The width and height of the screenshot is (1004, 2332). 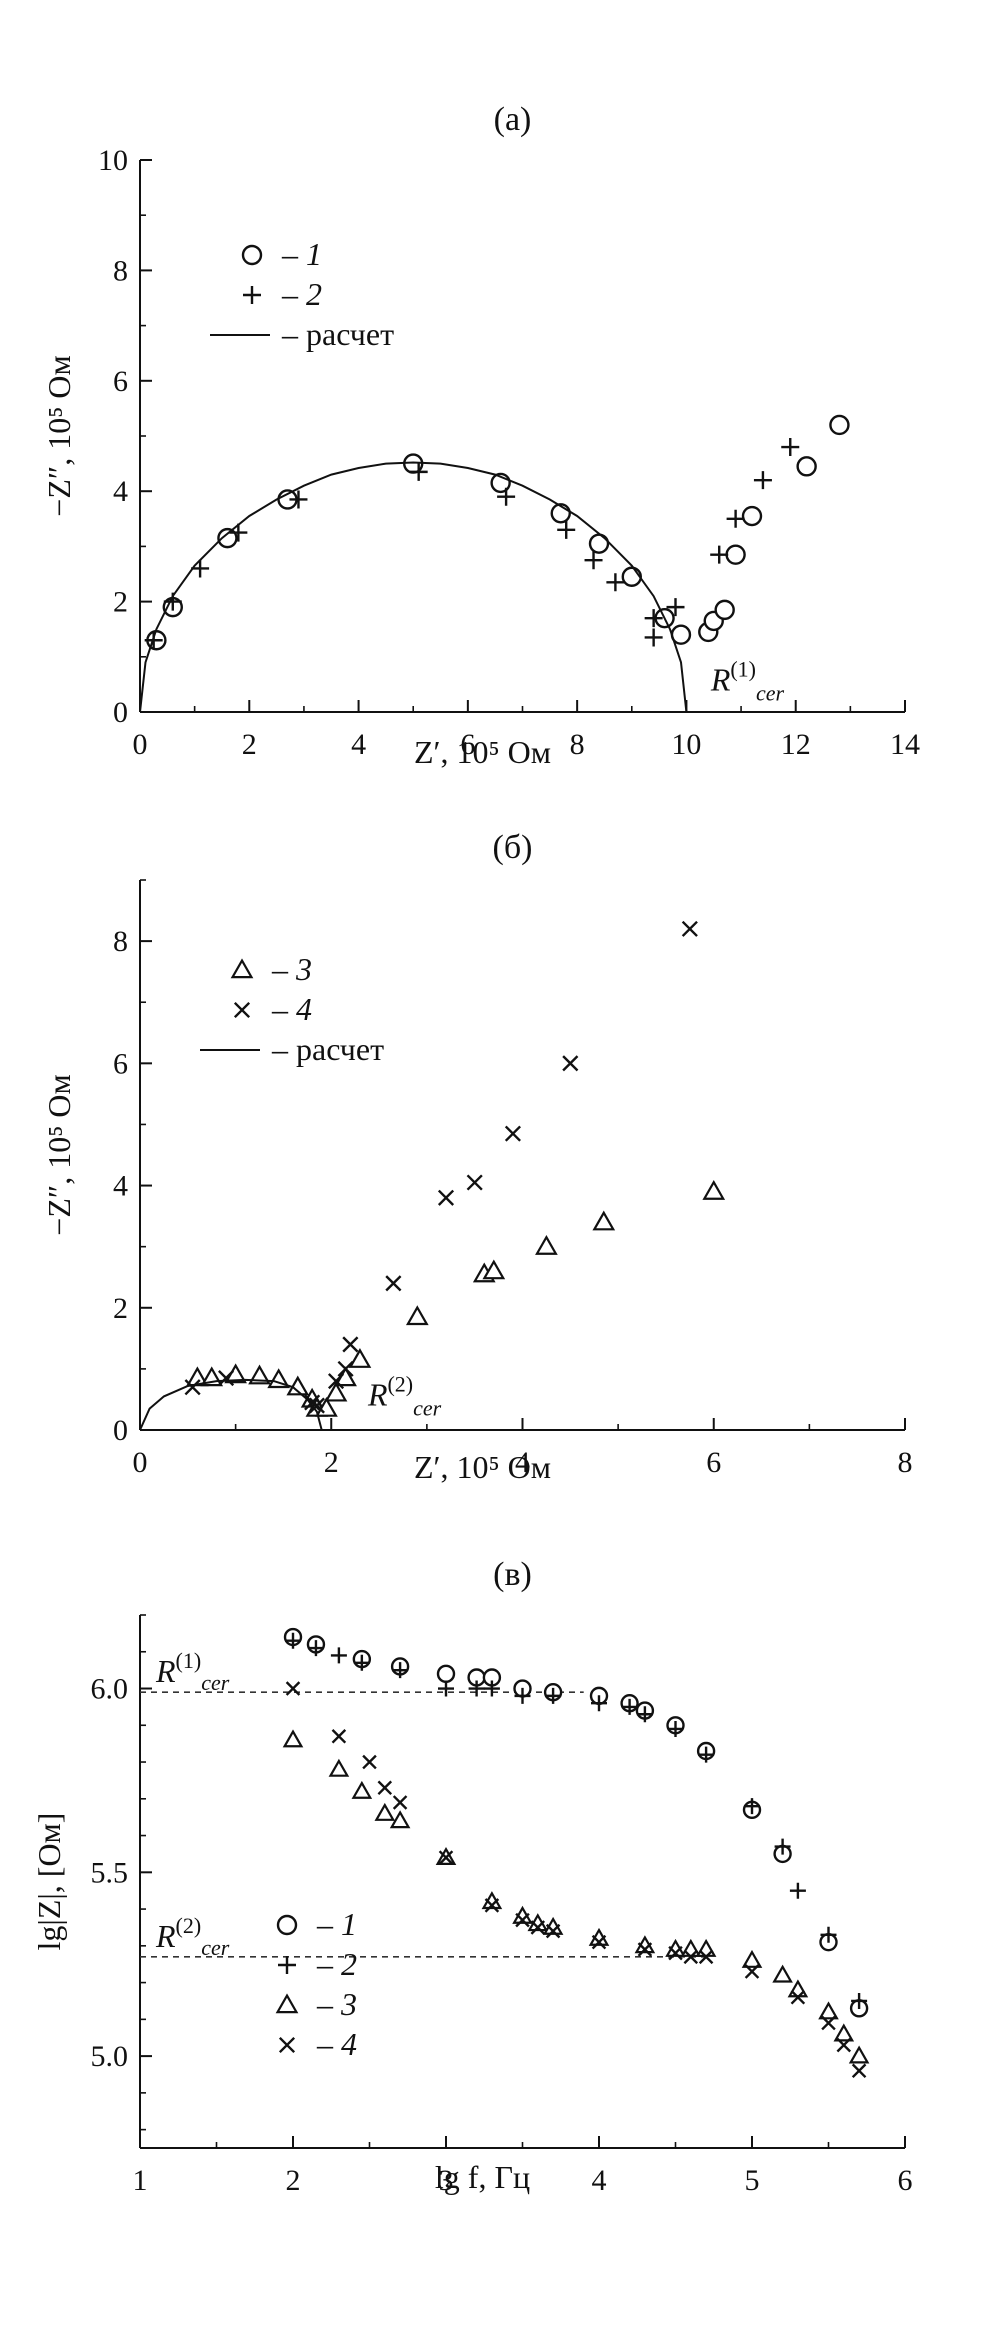 I want to click on annotation-r-cer: R(1)cer, so click(x=747, y=680).